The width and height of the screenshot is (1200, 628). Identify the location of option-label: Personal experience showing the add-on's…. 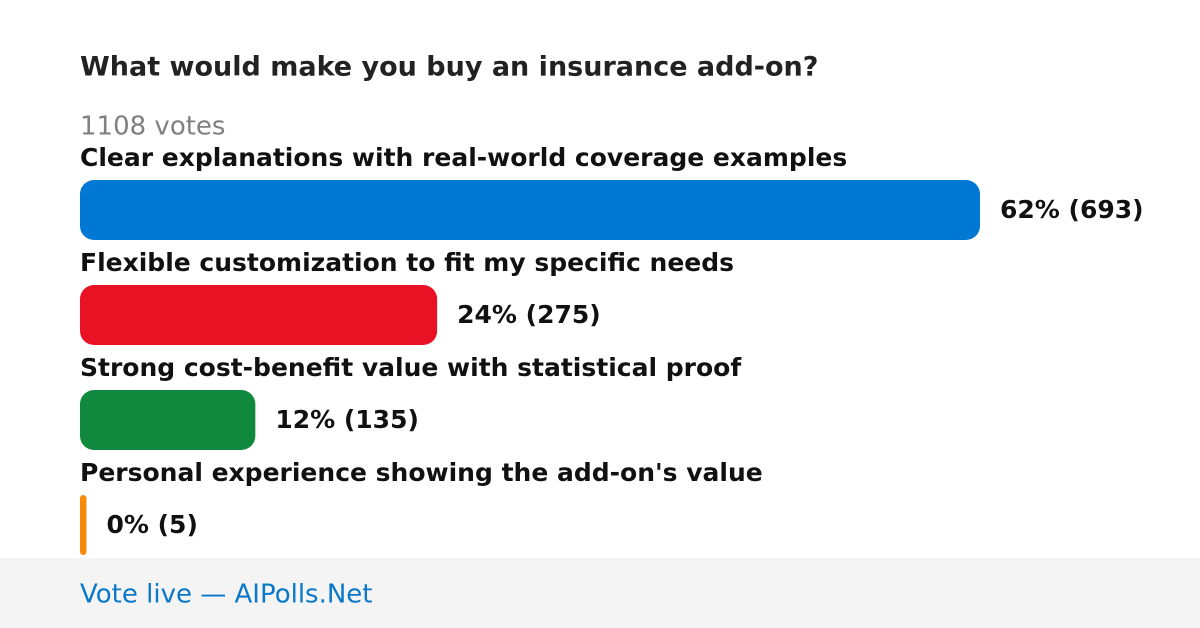
(421, 472).